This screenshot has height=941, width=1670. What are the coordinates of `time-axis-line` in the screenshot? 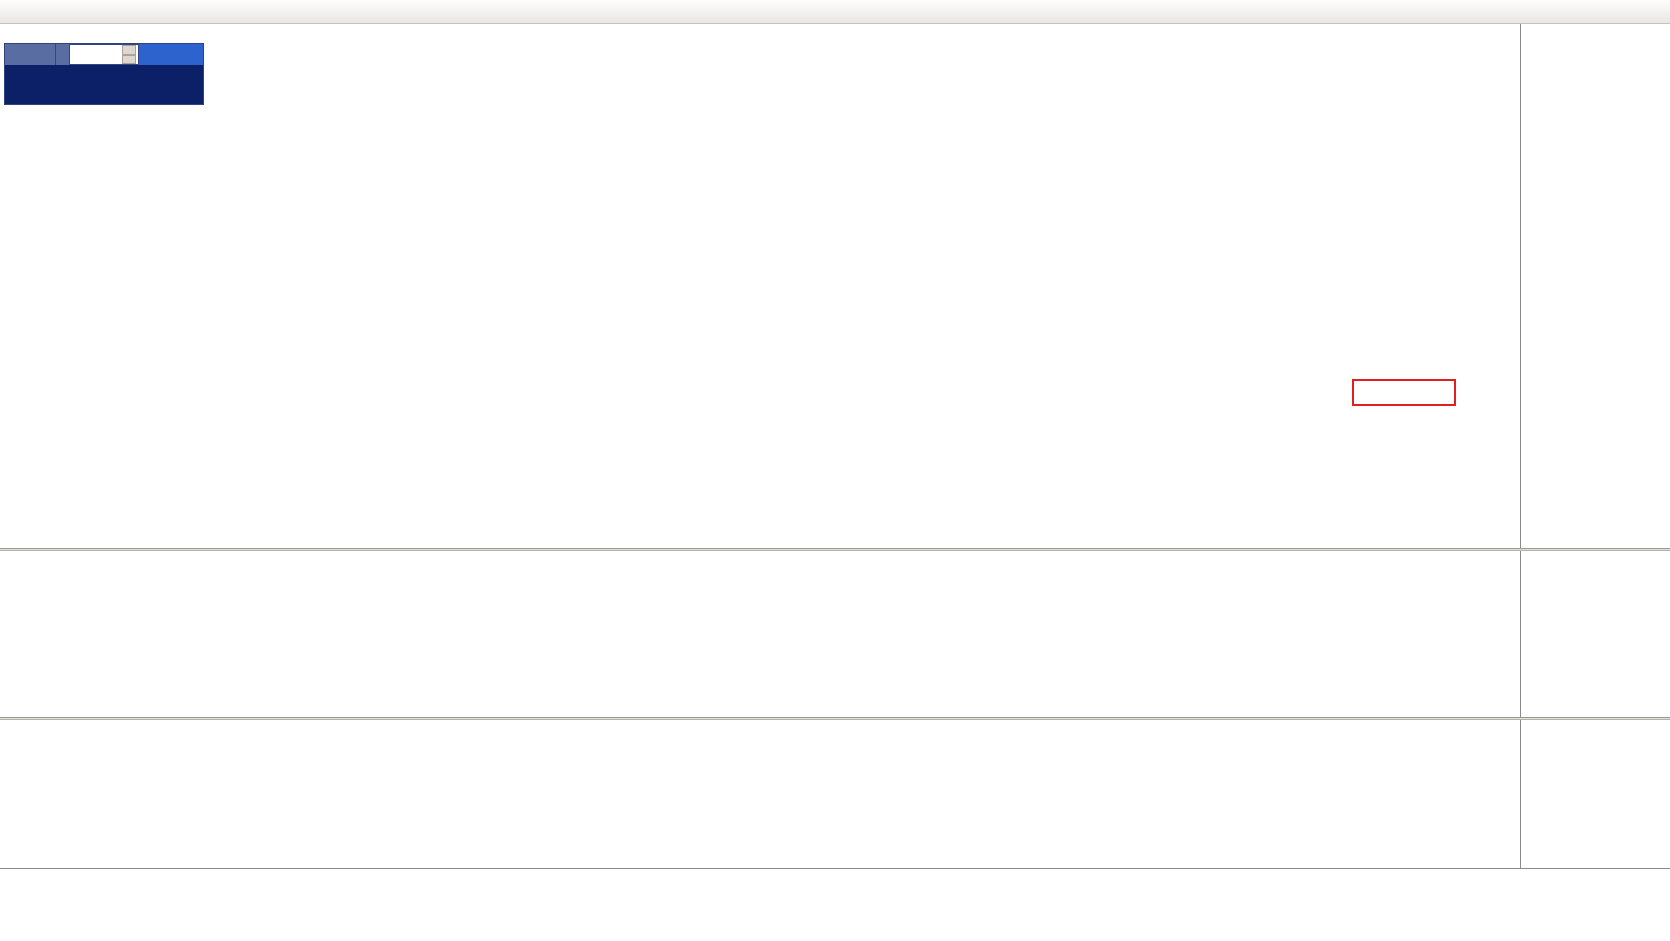 It's located at (835, 868).